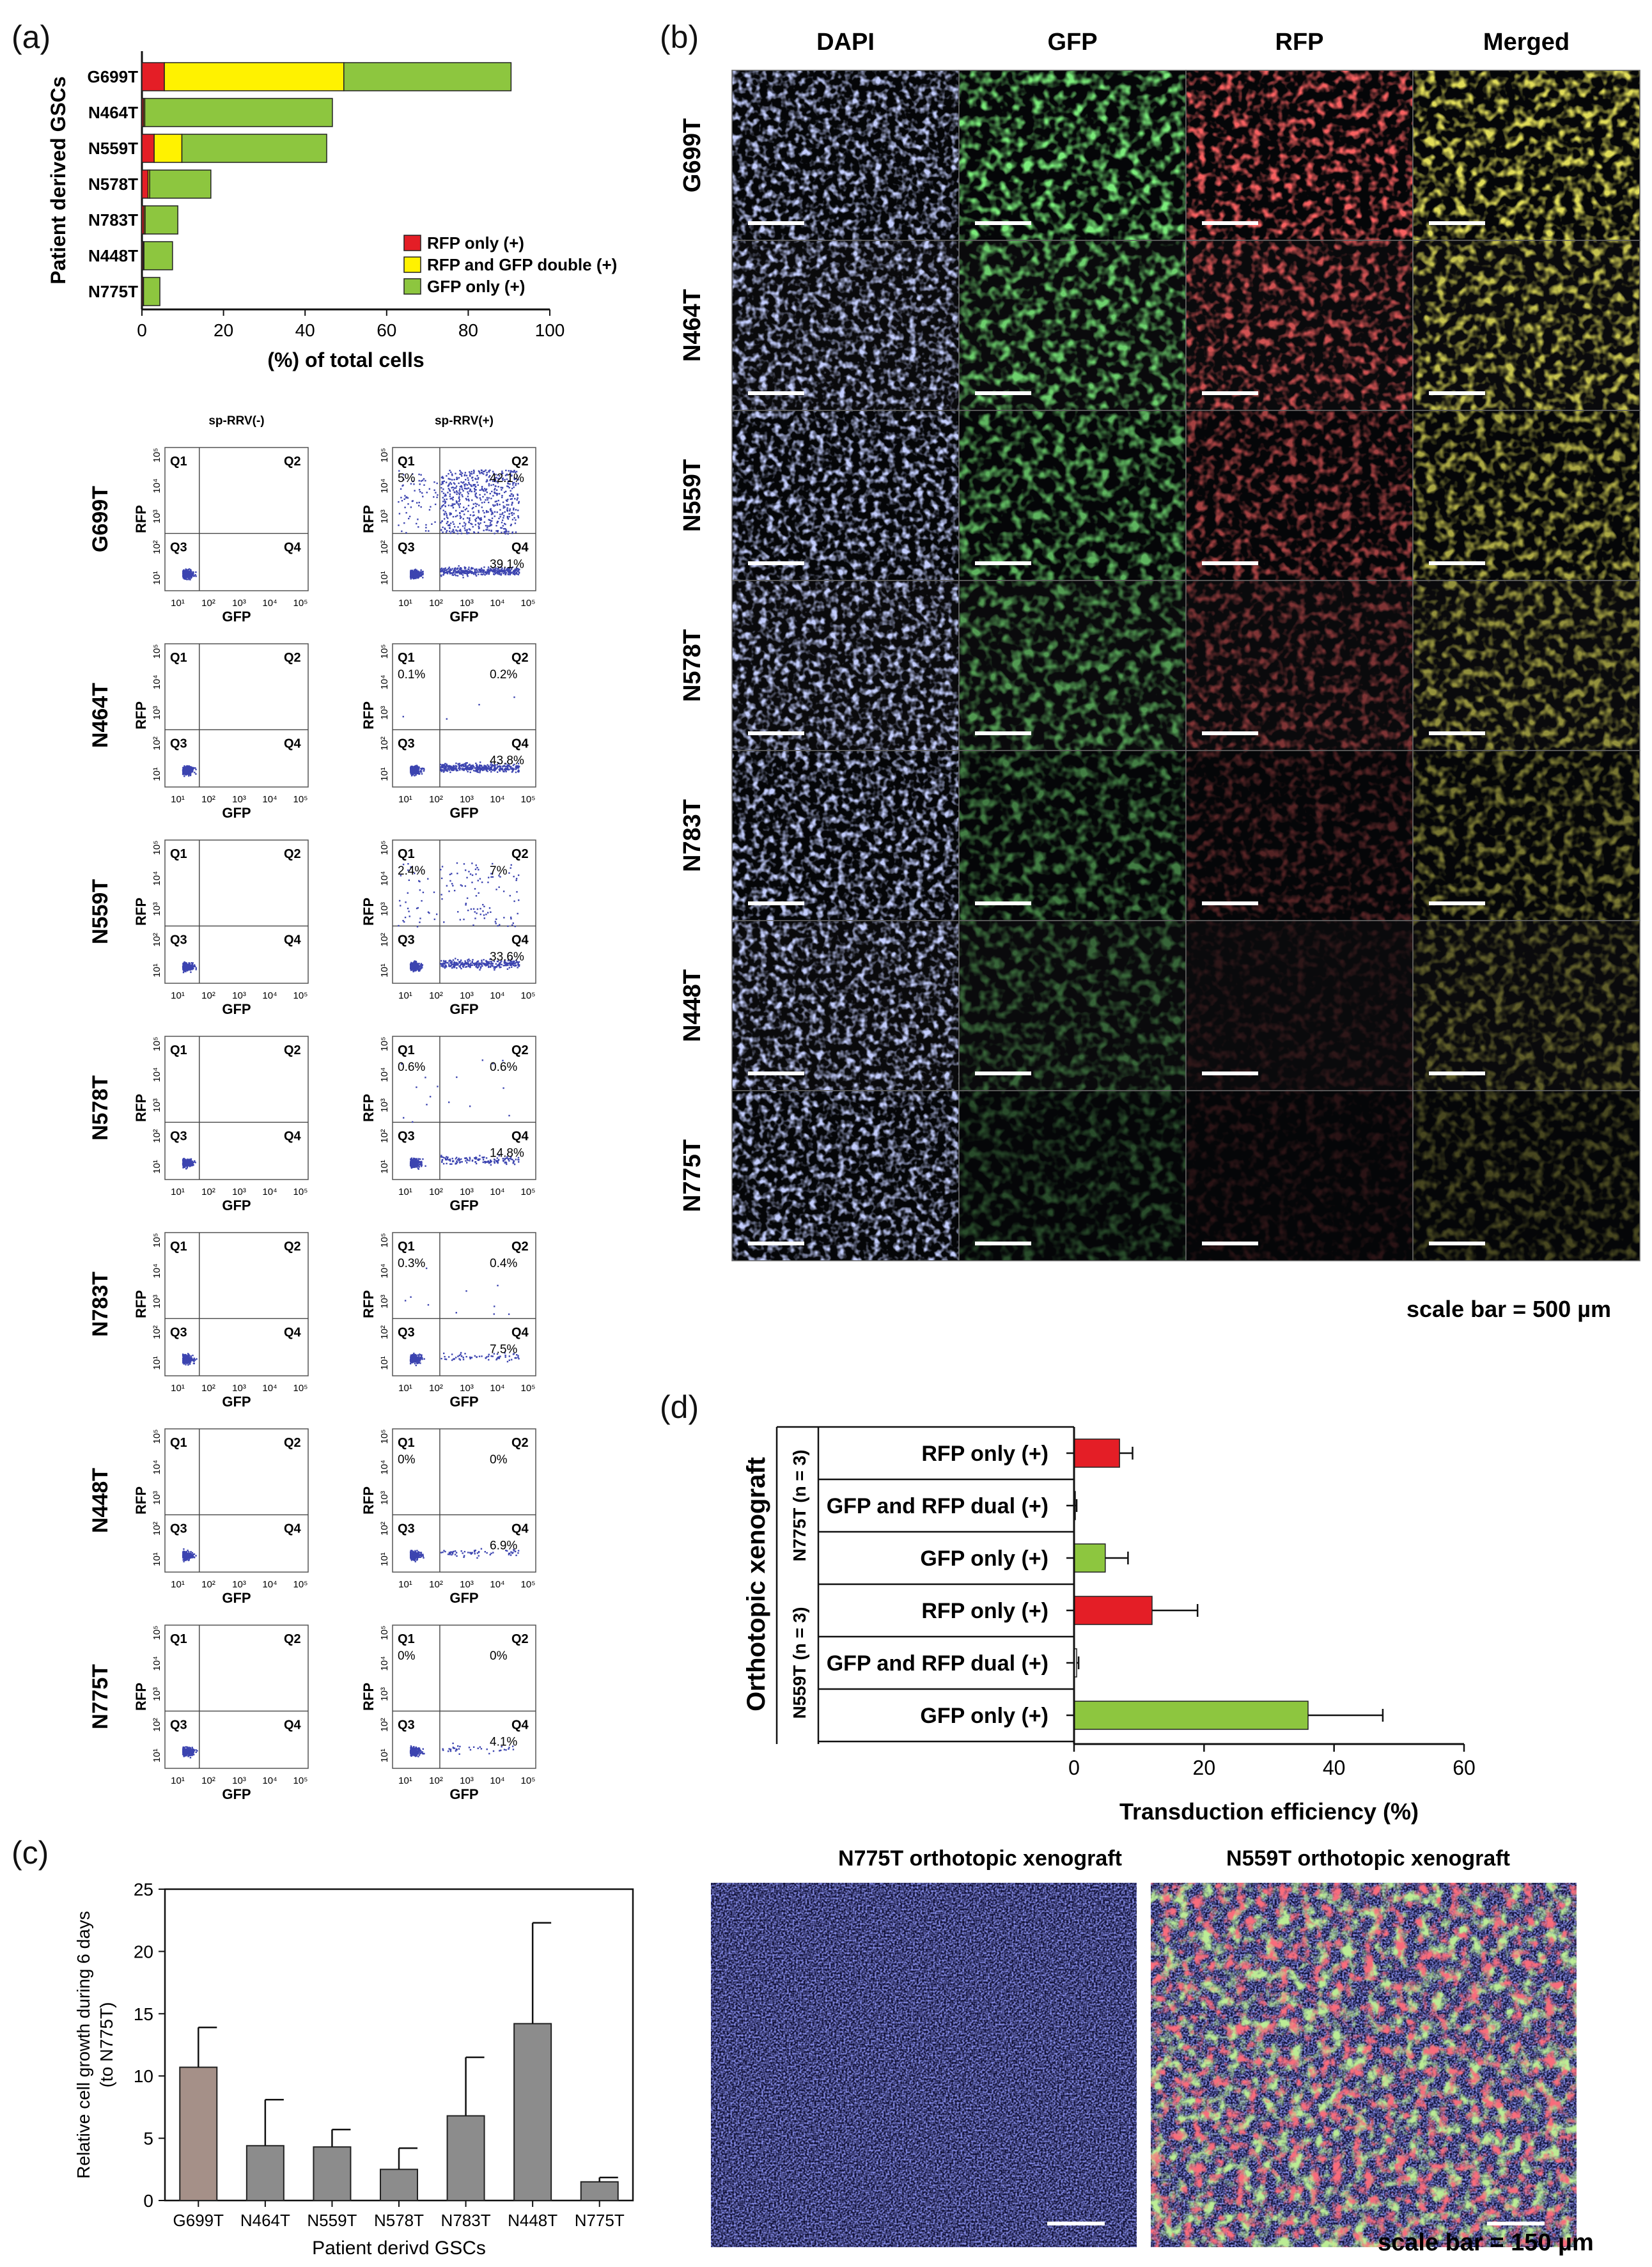 The image size is (1652, 2267). What do you see at coordinates (1335, 1767) in the screenshot?
I see `x-tick-label: 40` at bounding box center [1335, 1767].